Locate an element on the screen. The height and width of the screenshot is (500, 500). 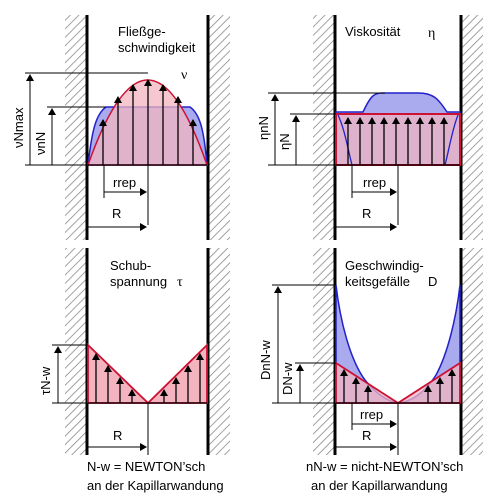
wall-hatch-top-right-inner is located at coordinates (472, 127).